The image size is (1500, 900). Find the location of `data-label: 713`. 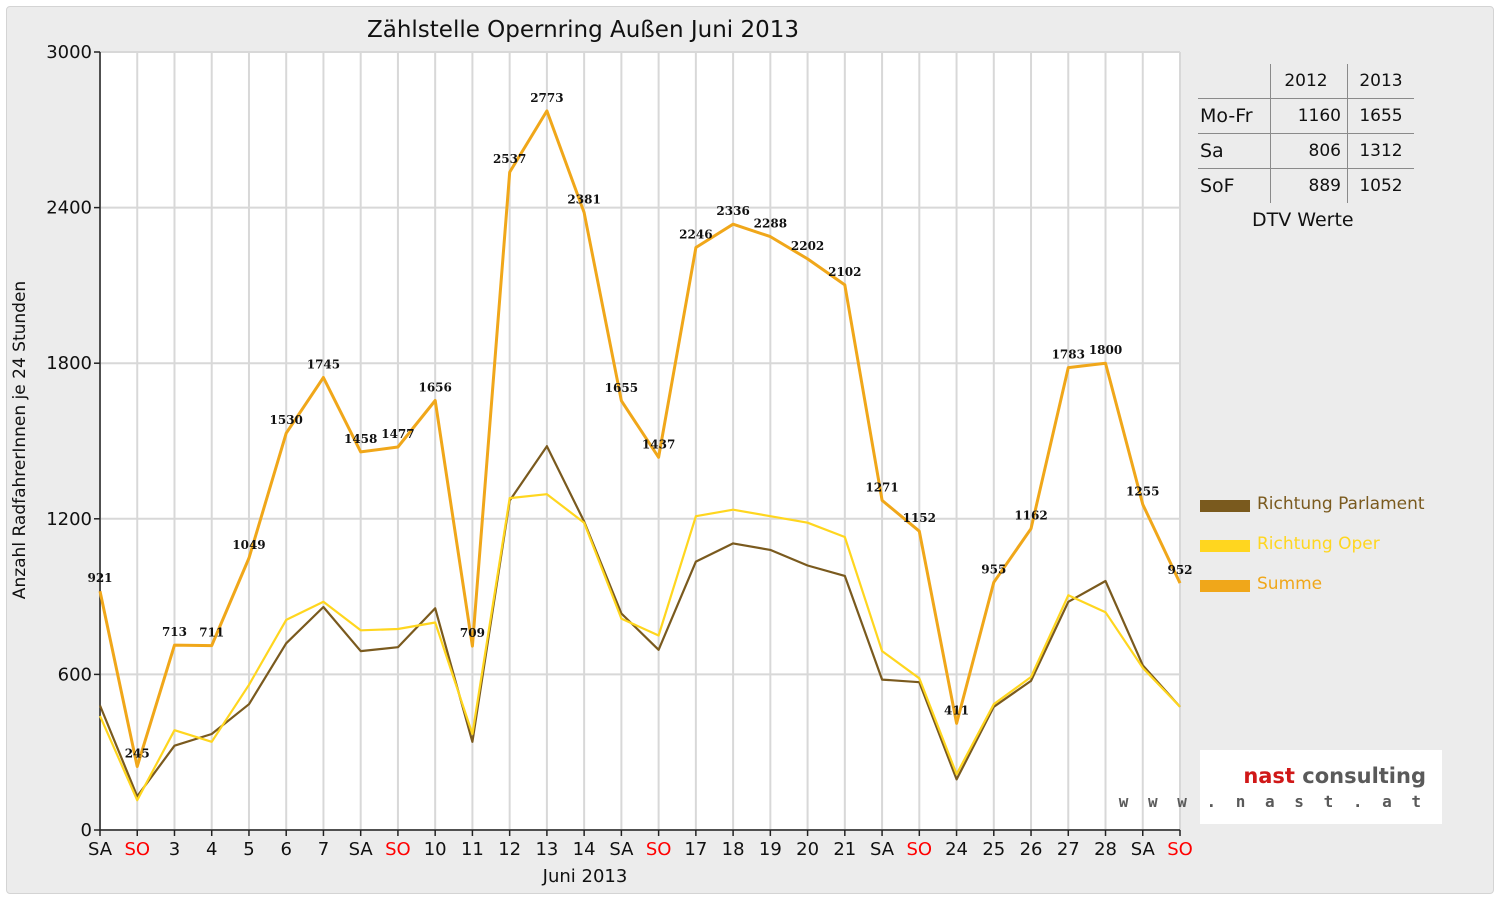

data-label: 713 is located at coordinates (174, 632).